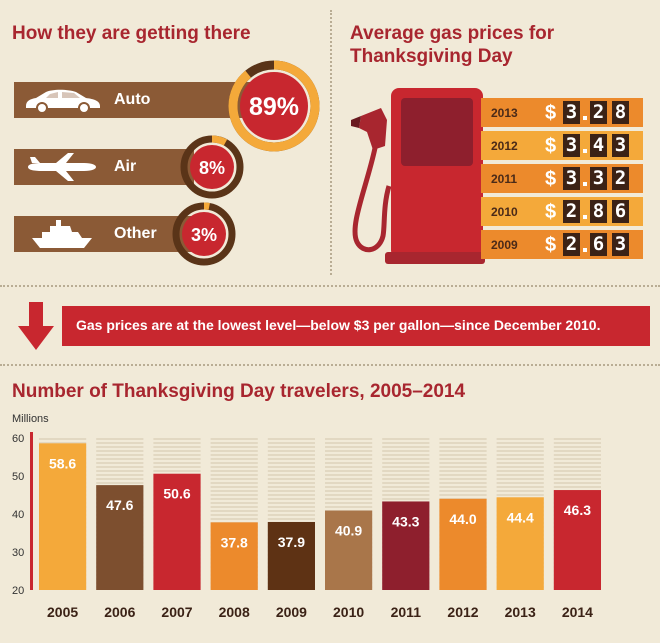 This screenshot has height=643, width=660. Describe the element at coordinates (562, 244) in the screenshot. I see `gas-row-2009: 2009 $ 2 6 3` at that location.